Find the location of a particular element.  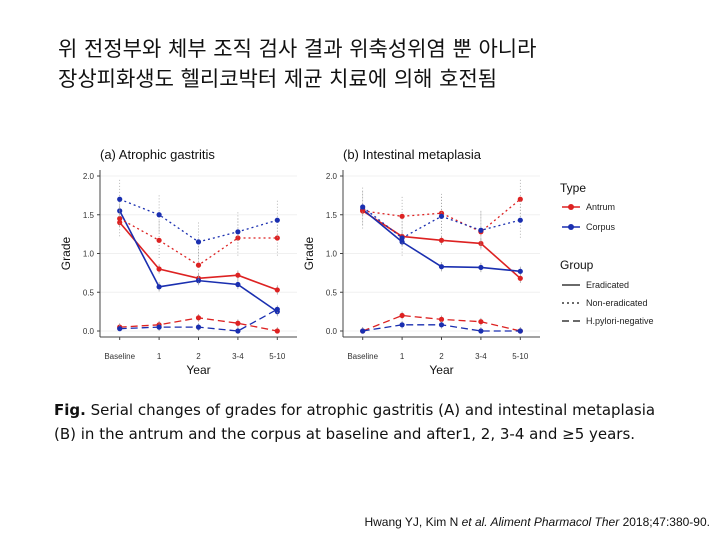

y-tick-label-b: 0.5 is located at coordinates (332, 292).